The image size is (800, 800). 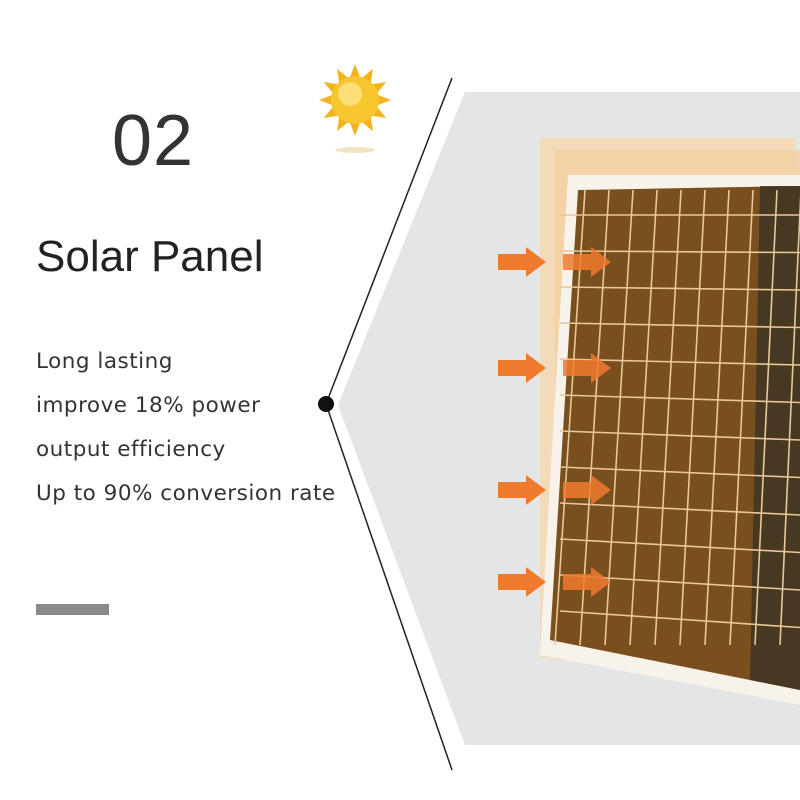 What do you see at coordinates (150, 256) in the screenshot?
I see `section-title: Solar Panel` at bounding box center [150, 256].